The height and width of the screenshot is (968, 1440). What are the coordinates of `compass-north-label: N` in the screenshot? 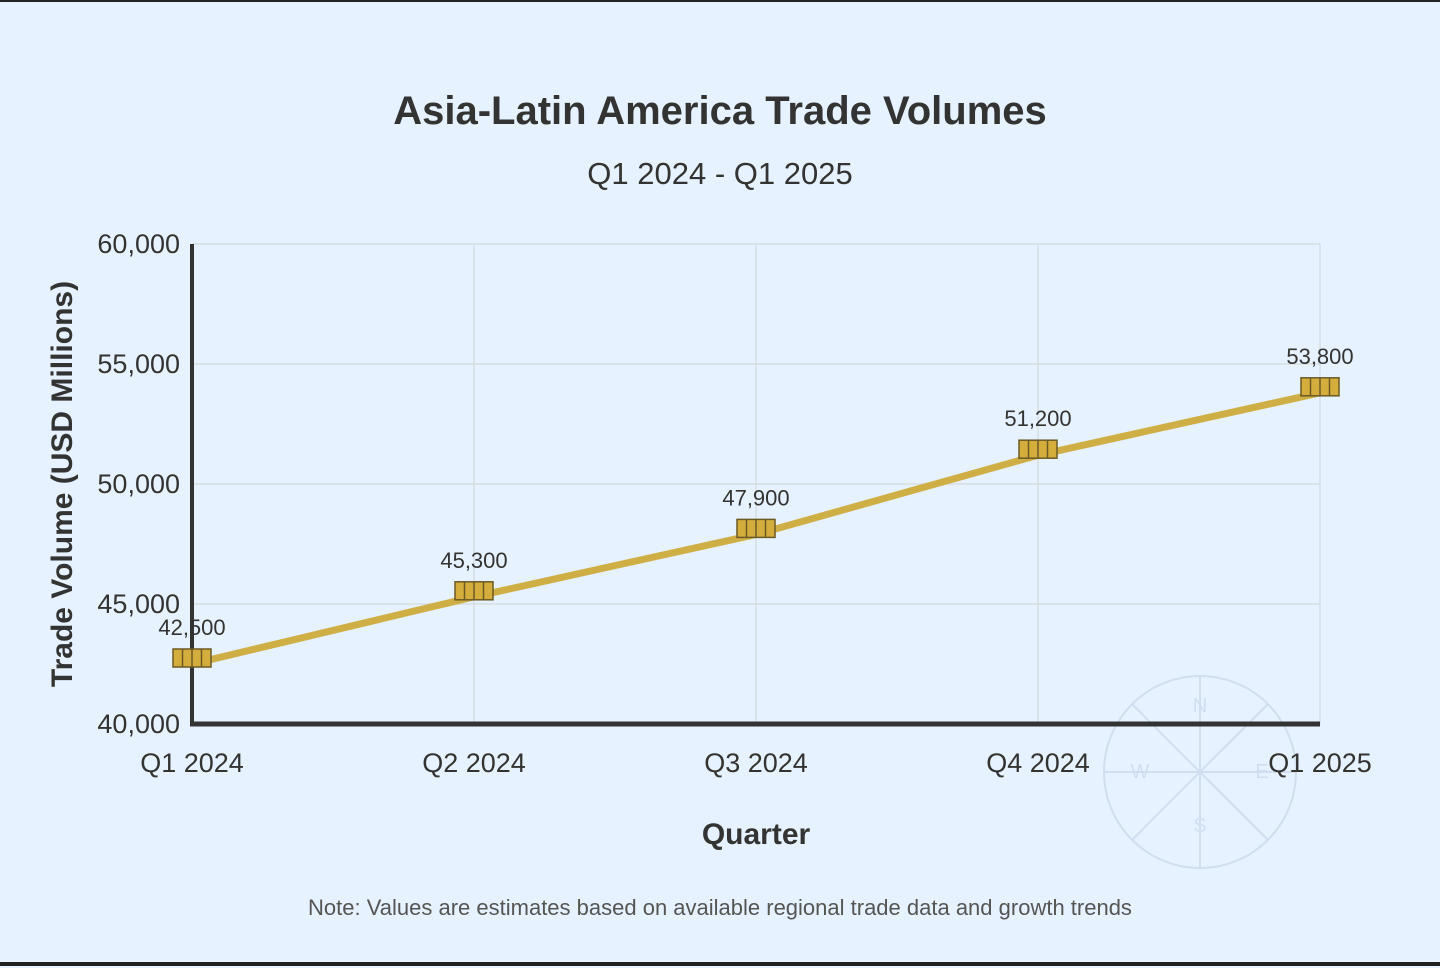 It's located at (1200, 706).